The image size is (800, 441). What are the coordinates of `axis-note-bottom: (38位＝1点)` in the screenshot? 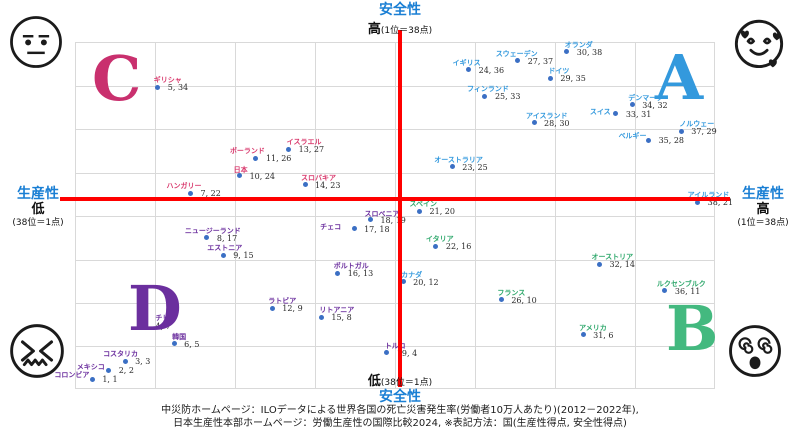 It's located at (406, 383).